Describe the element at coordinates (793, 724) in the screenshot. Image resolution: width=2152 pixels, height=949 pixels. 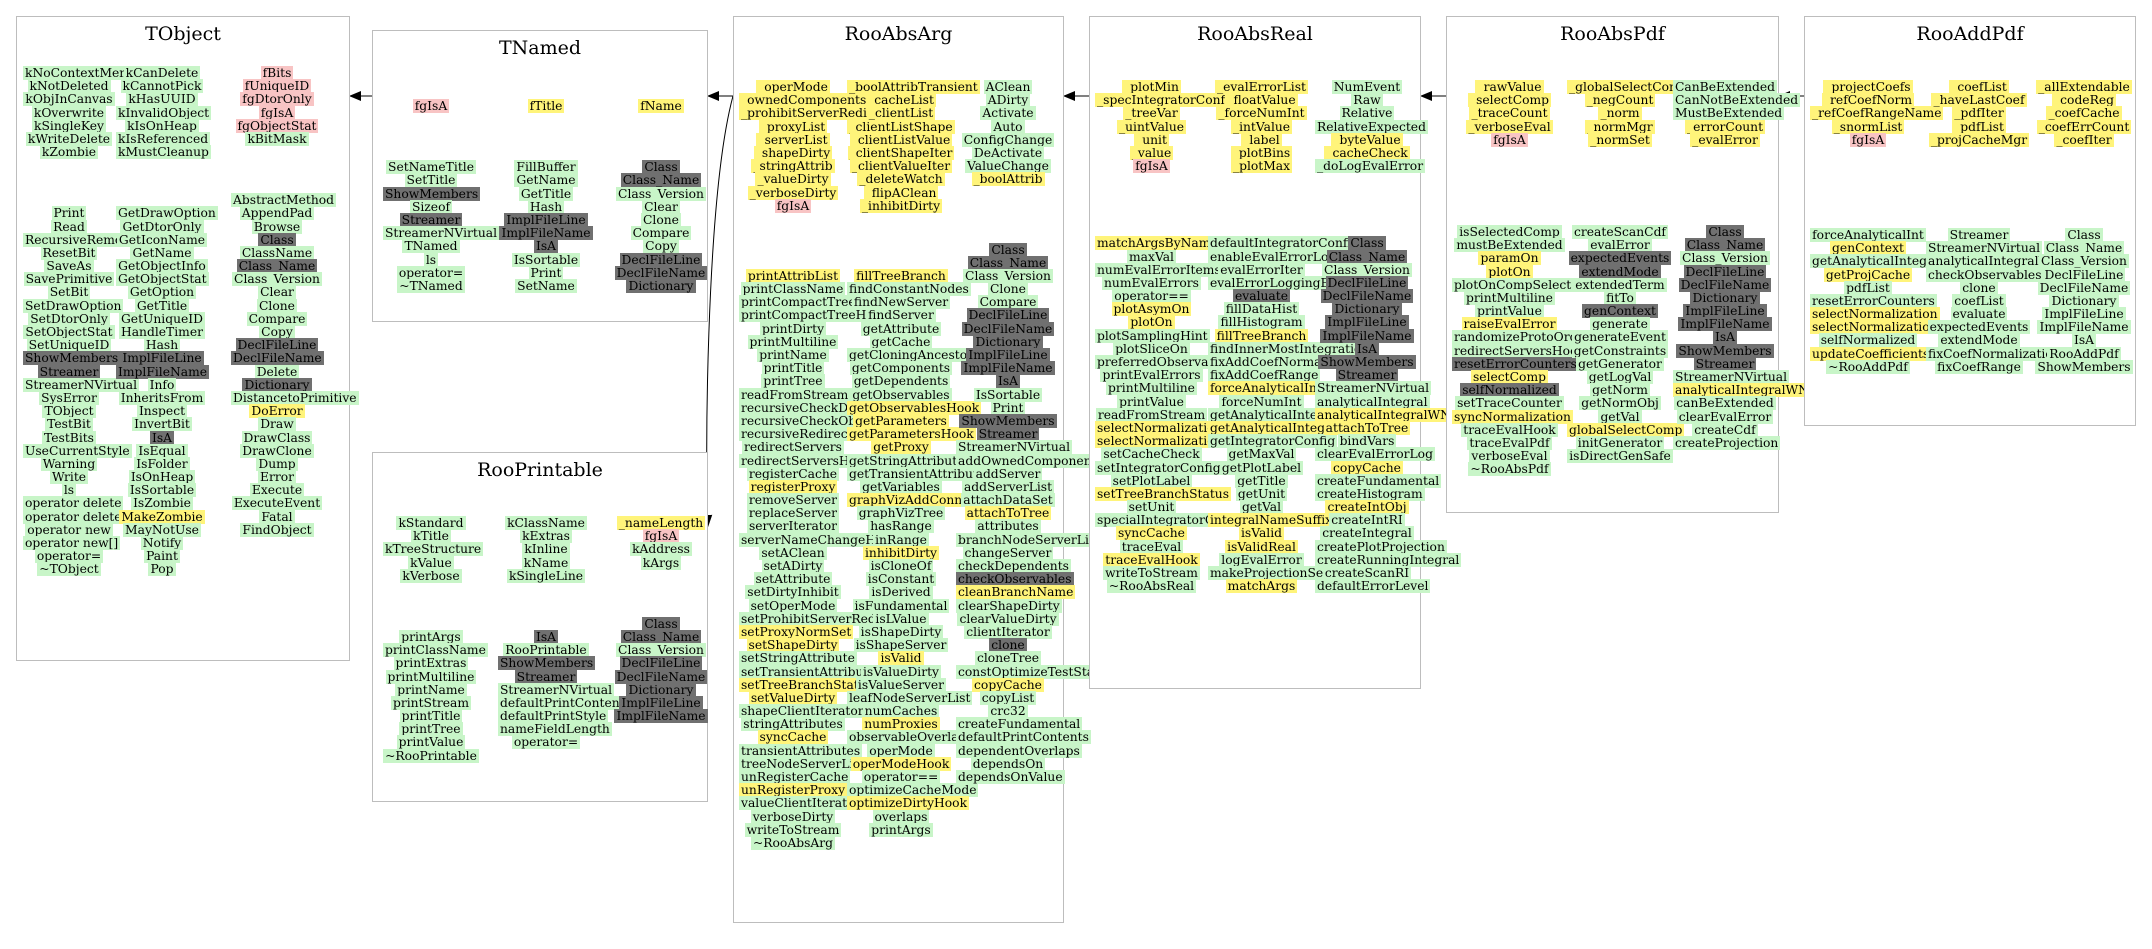
I see `member-stringattributes: stringAttributes` at that location.